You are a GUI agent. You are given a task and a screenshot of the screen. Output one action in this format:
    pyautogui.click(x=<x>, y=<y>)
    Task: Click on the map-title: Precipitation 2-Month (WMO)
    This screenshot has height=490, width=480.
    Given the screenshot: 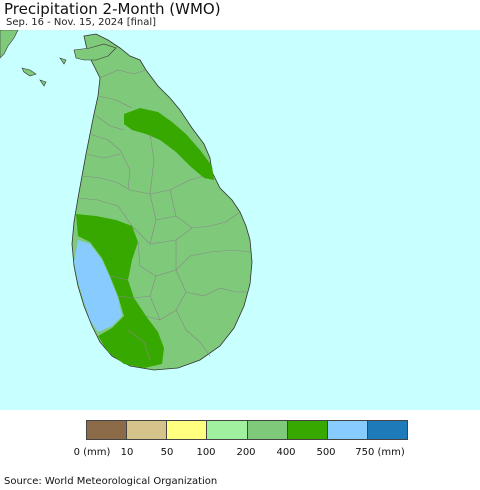 What is the action you would take?
    pyautogui.click(x=112, y=9)
    